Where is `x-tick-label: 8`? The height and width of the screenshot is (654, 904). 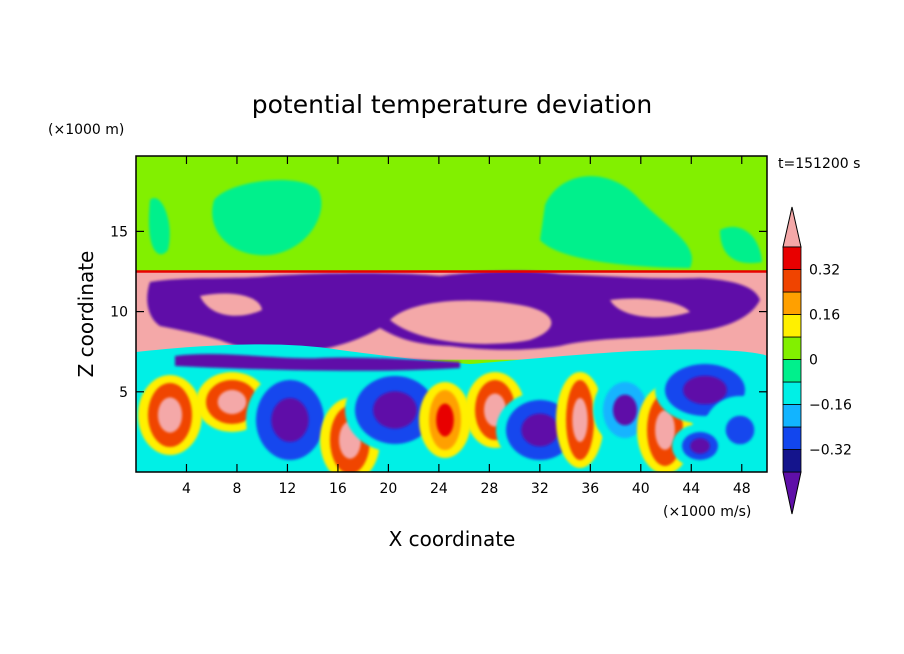
x-tick-label: 8 is located at coordinates (236, 489).